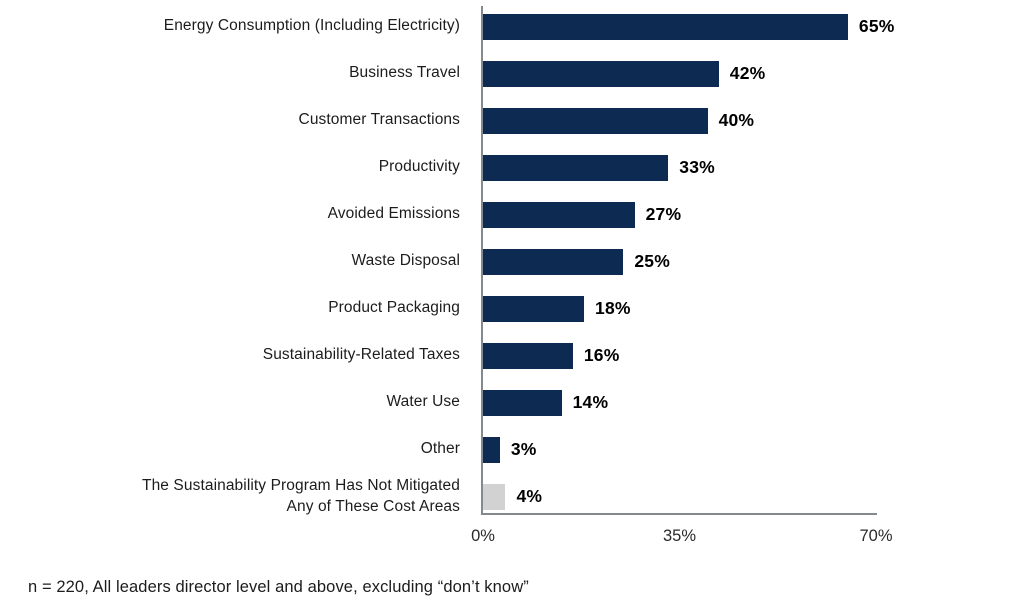  I want to click on value-label: 4%, so click(529, 496).